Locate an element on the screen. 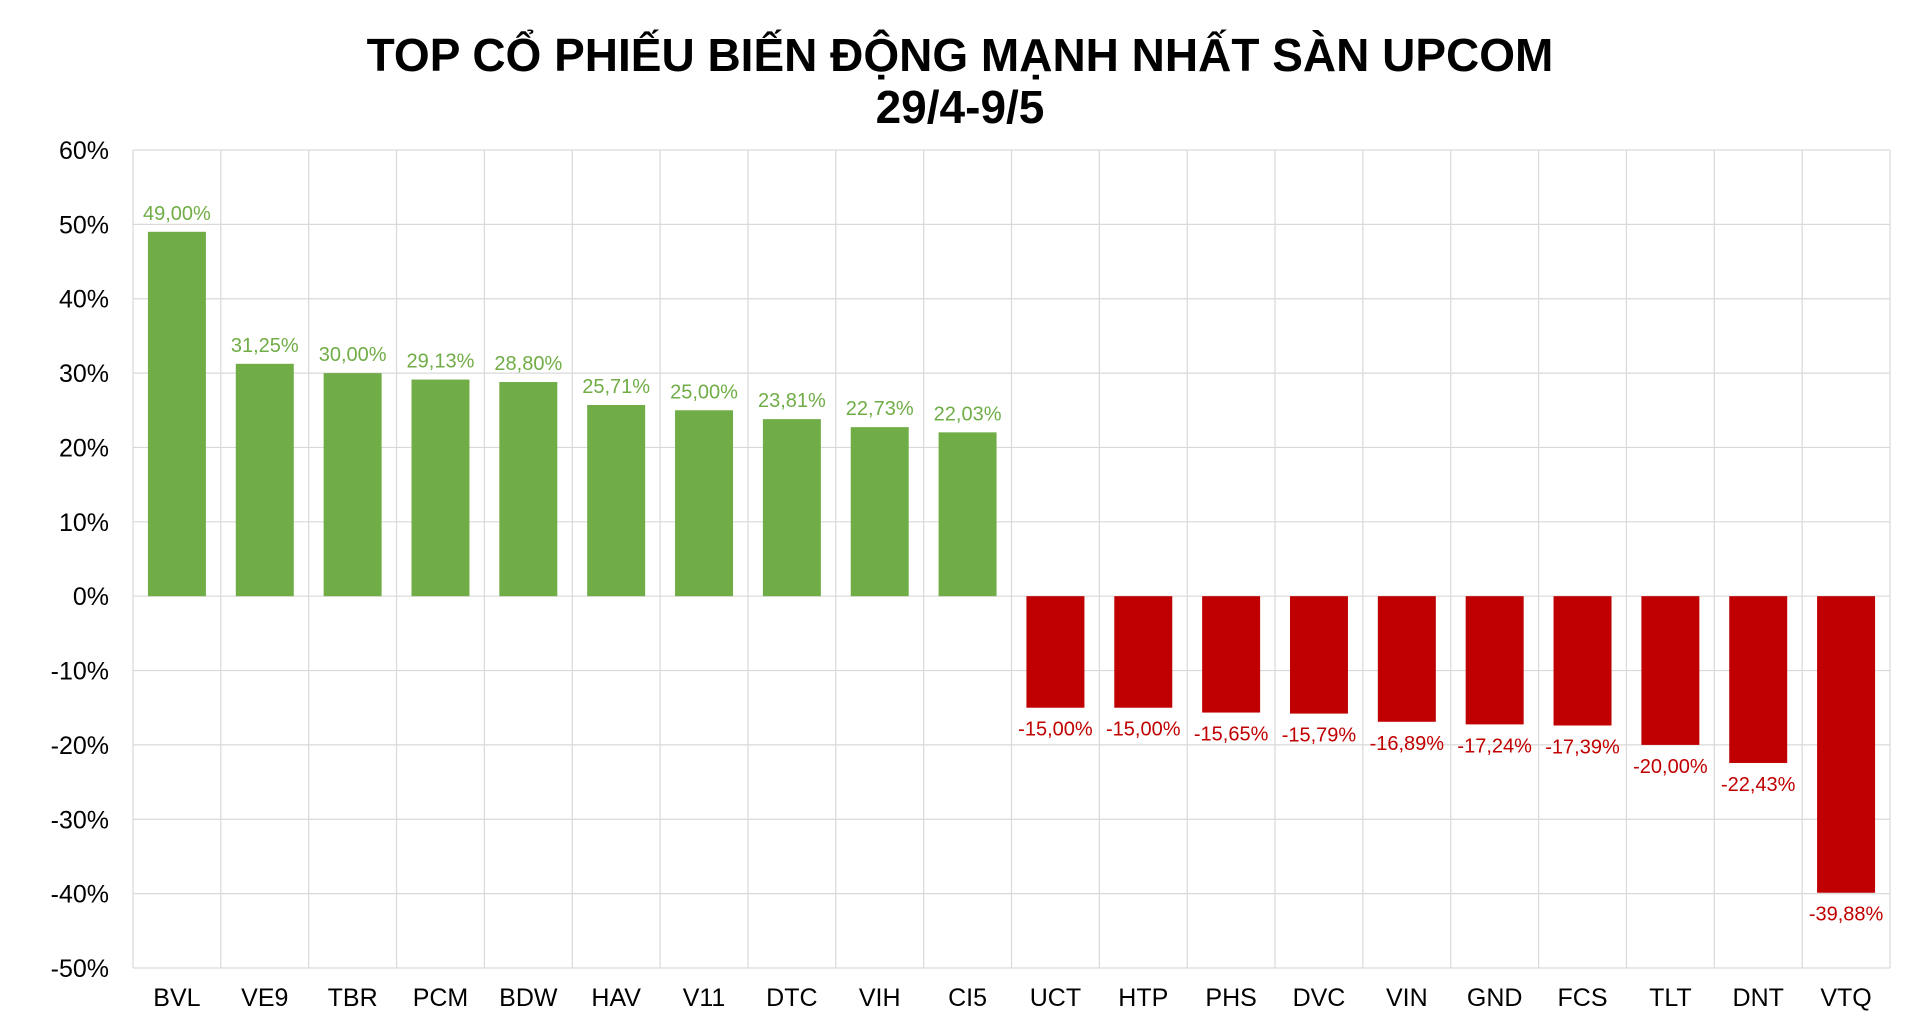  x-tick-label: DTC is located at coordinates (791, 998).